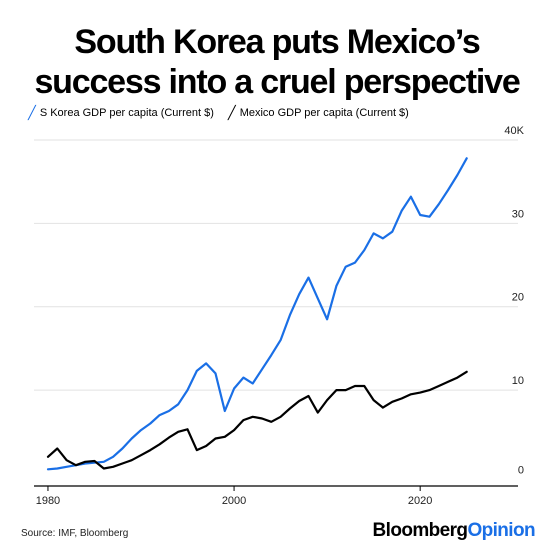 This screenshot has height=554, width=554. What do you see at coordinates (521, 470) in the screenshot?
I see `y-tick-label-0: 0` at bounding box center [521, 470].